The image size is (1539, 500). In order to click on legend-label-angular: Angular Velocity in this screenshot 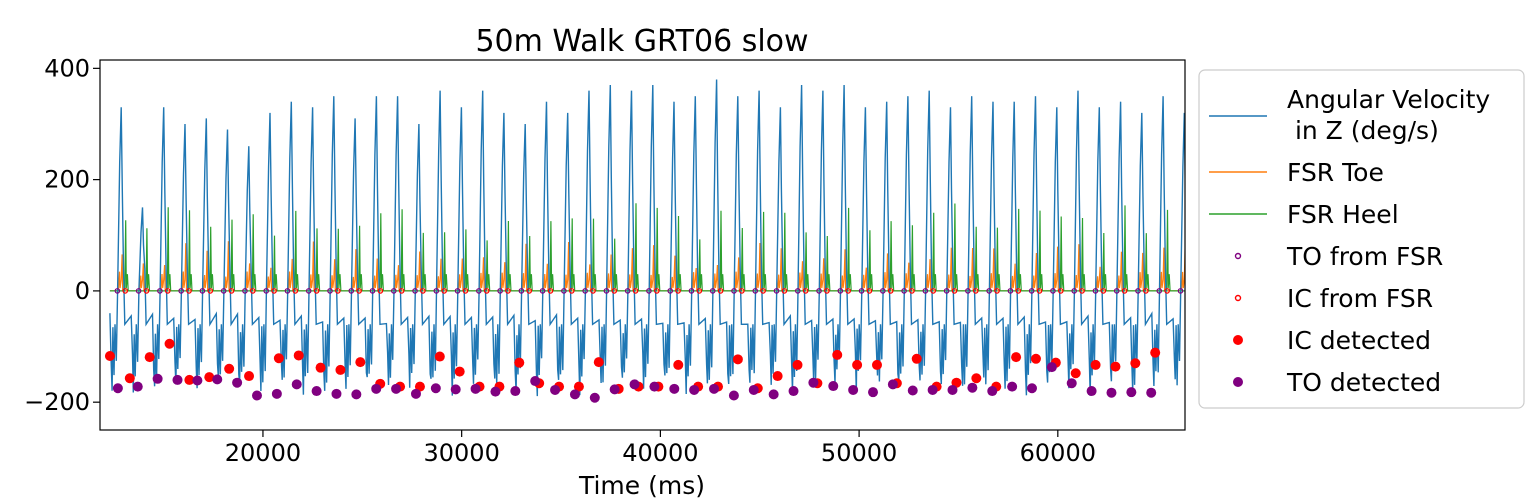, I will do `click(1388, 99)`.